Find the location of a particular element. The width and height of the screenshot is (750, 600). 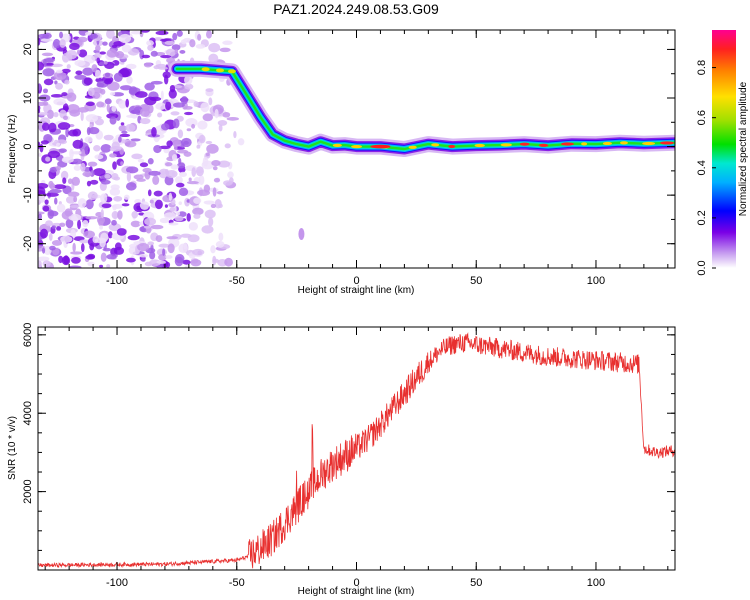

colorbar-tick-label: 0.0 is located at coordinates (702, 267).